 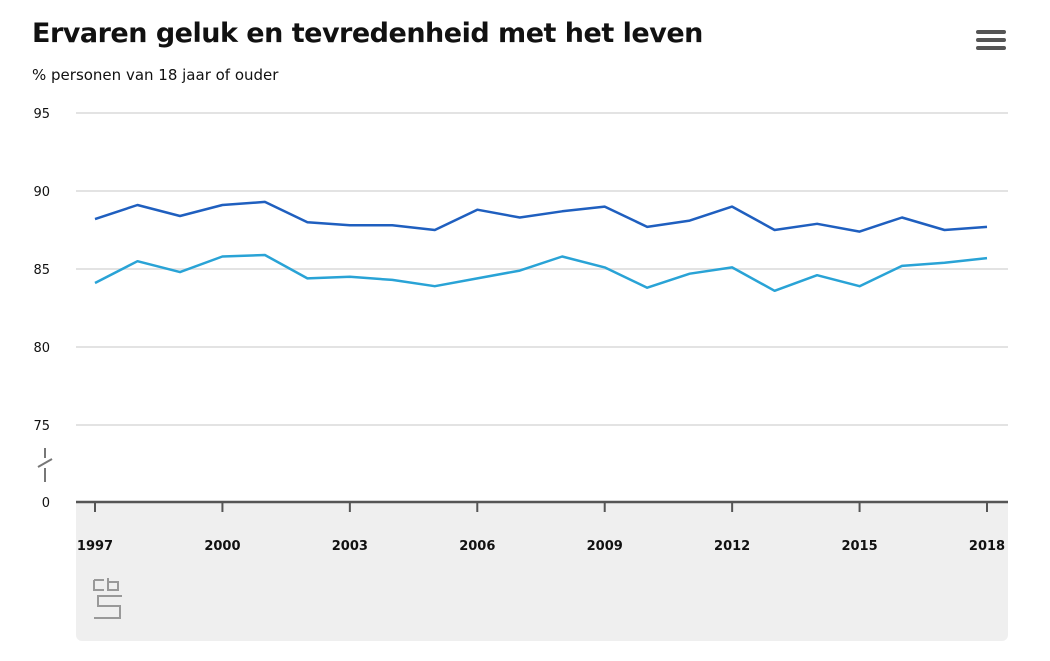 What do you see at coordinates (541, 246) in the screenshot?
I see `series-lines` at bounding box center [541, 246].